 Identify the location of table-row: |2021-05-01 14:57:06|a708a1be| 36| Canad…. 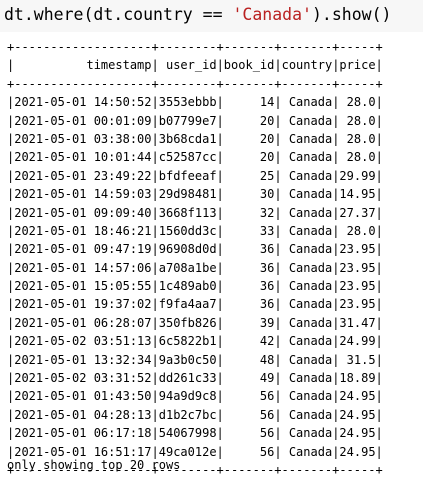
(195, 267).